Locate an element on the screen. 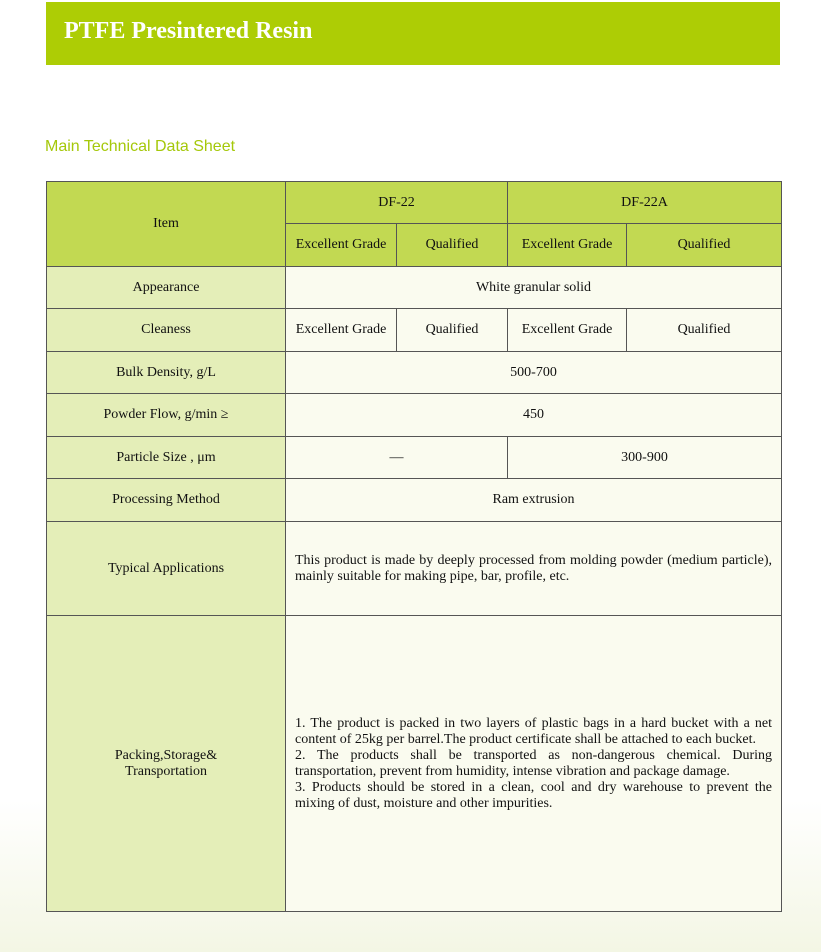  table-row: Appearance White granular solid is located at coordinates (414, 287).